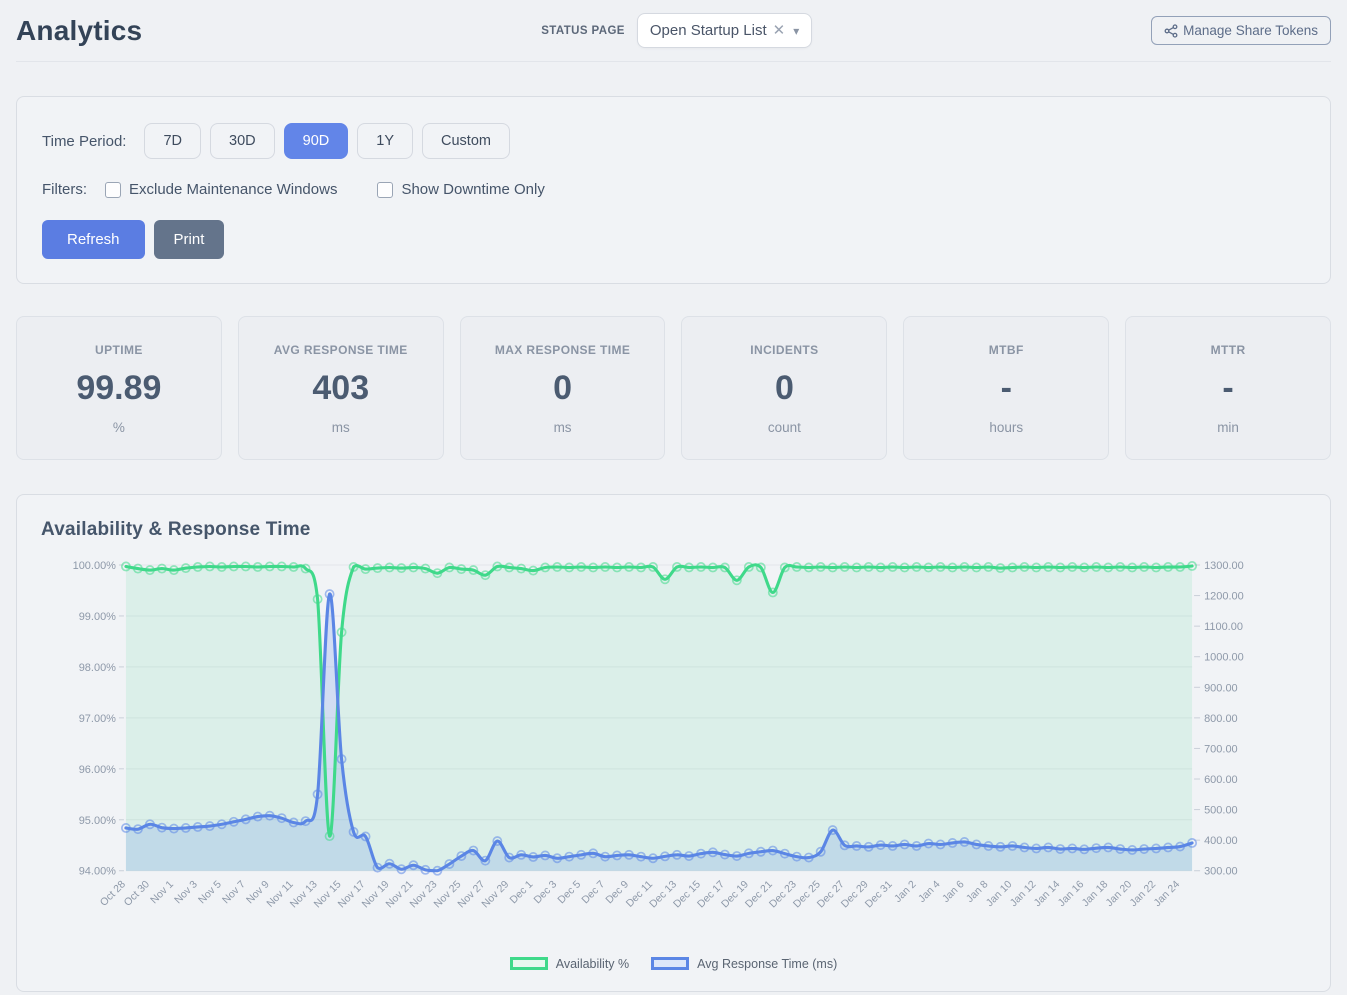 This screenshot has width=1347, height=995. Describe the element at coordinates (1143, 894) in the screenshot. I see `svg-text: Jan 22` at that location.